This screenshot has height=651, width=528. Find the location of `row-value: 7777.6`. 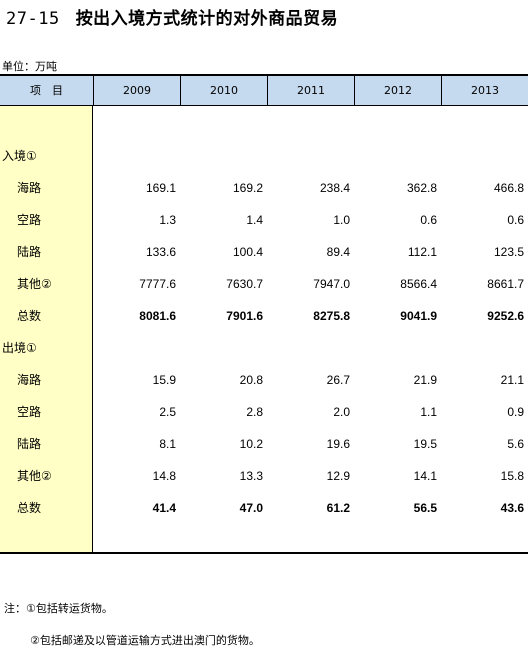

row-value: 7777.6 is located at coordinates (157, 284).